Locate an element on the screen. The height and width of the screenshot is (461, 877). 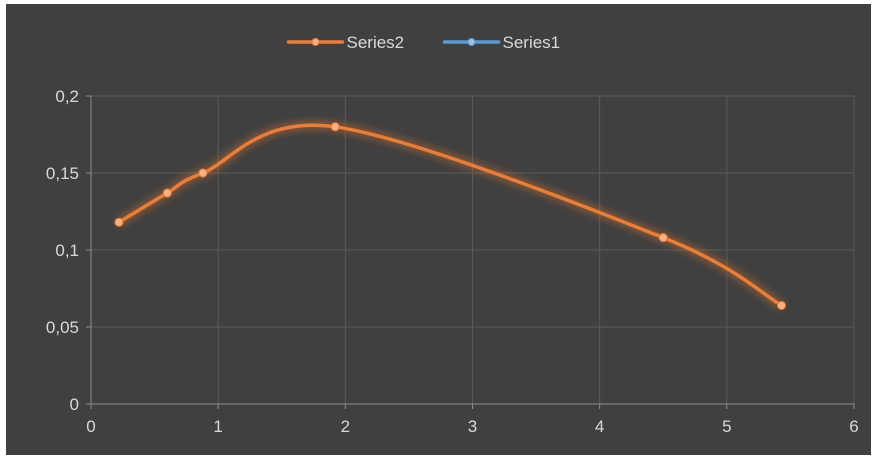
y-tick-label: 0,05 is located at coordinates (62, 327).